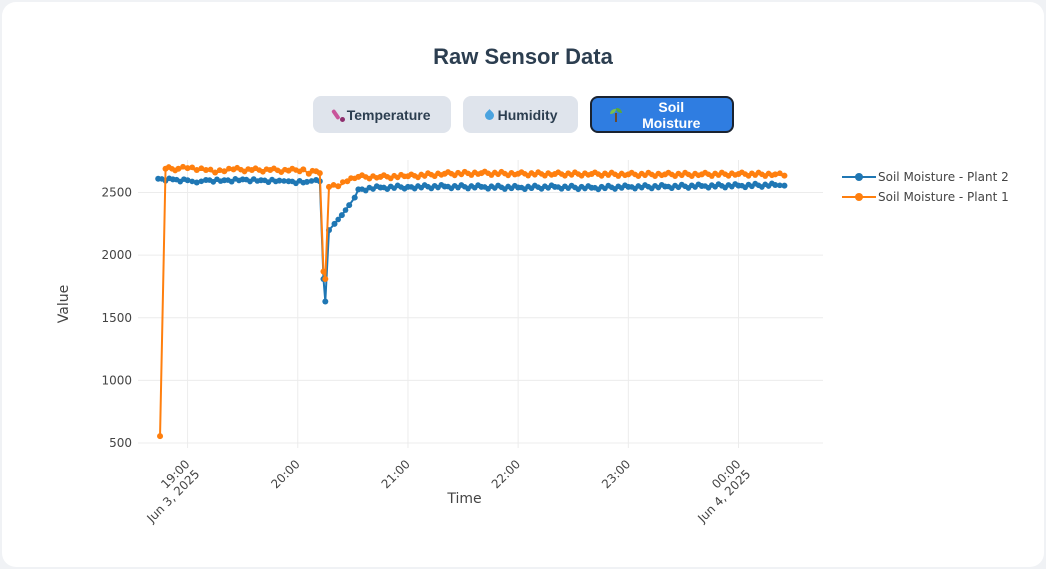  What do you see at coordinates (943, 197) in the screenshot?
I see `legend-label: Soil Moisture - Plant 1` at bounding box center [943, 197].